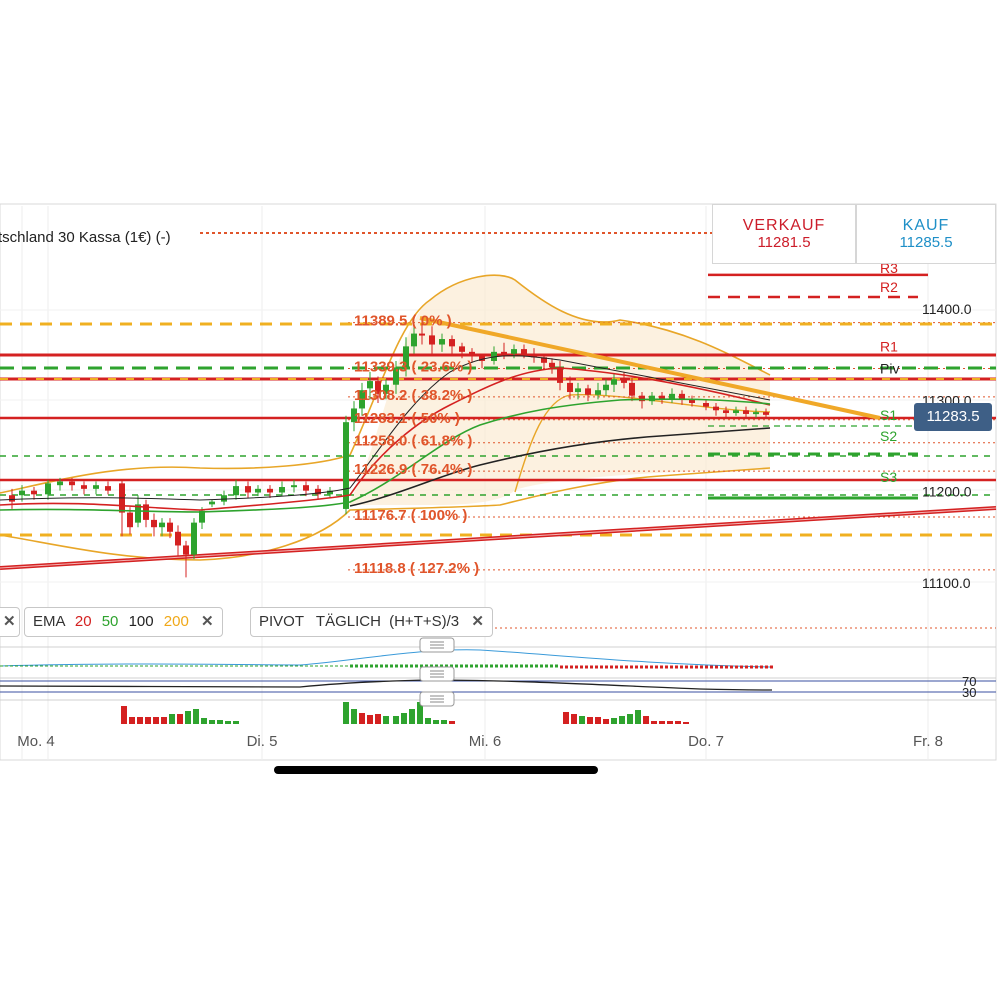  I want to click on pivot-formula: (H+T+S)/3, so click(424, 621).